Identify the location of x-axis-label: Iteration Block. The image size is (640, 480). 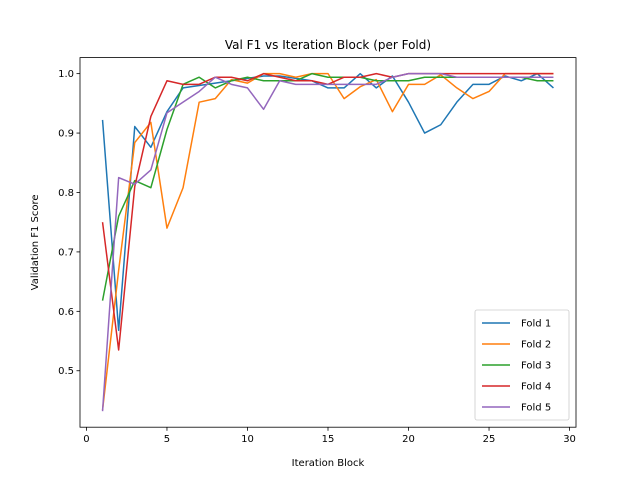
(328, 463).